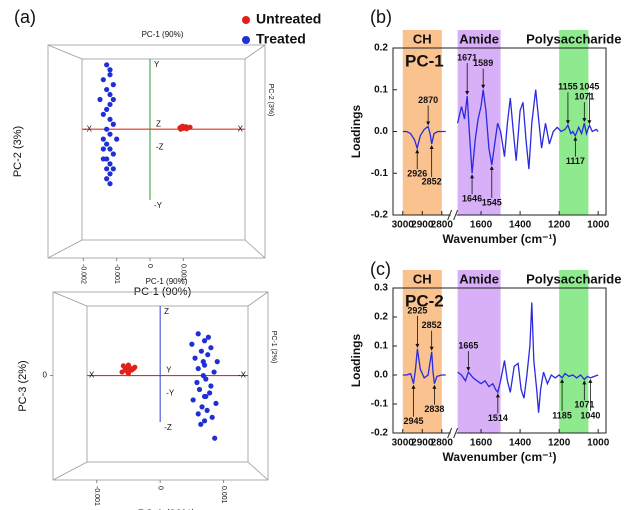 This screenshot has width=636, height=510. What do you see at coordinates (18, 151) in the screenshot?
I see `y-axis-label: PC-2 (3%)` at bounding box center [18, 151].